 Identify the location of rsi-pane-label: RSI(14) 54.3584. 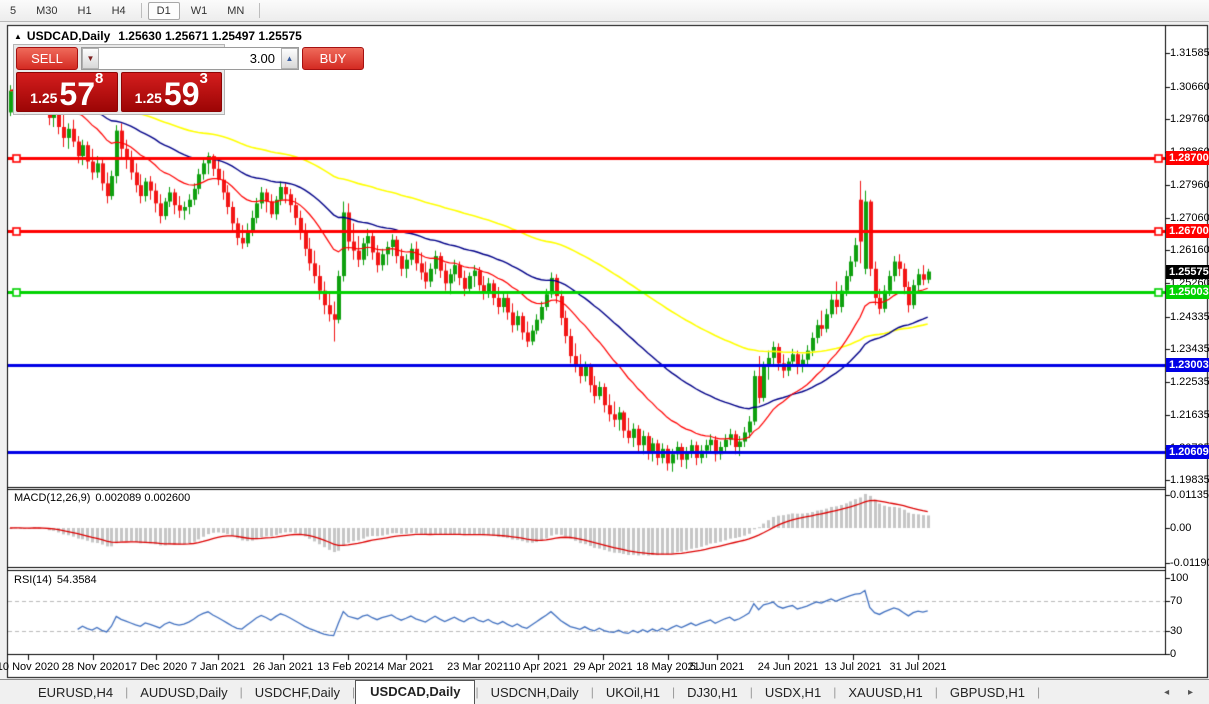
(55, 580).